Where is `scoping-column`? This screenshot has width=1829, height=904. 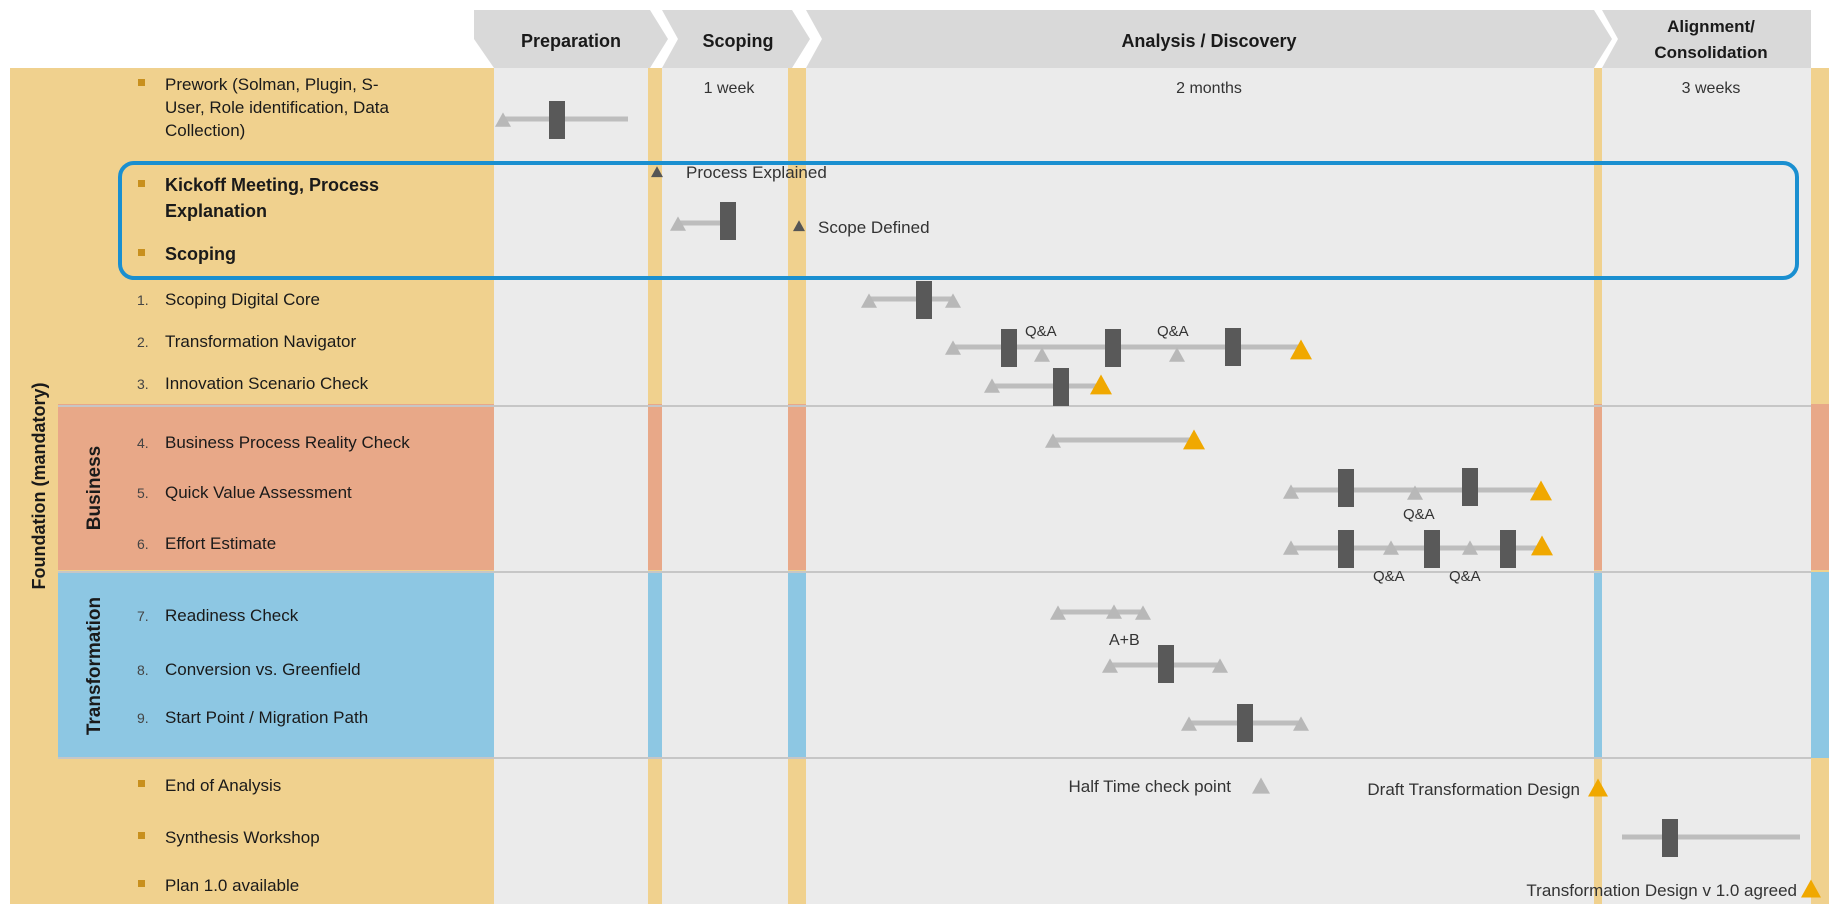 scoping-column is located at coordinates (725, 486).